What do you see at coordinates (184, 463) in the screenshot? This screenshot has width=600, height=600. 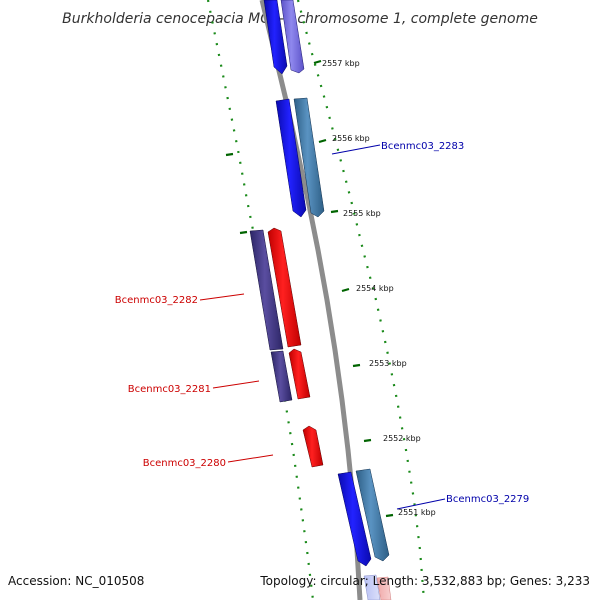 I see `gene-label: Bcenmc03_2280` at bounding box center [184, 463].